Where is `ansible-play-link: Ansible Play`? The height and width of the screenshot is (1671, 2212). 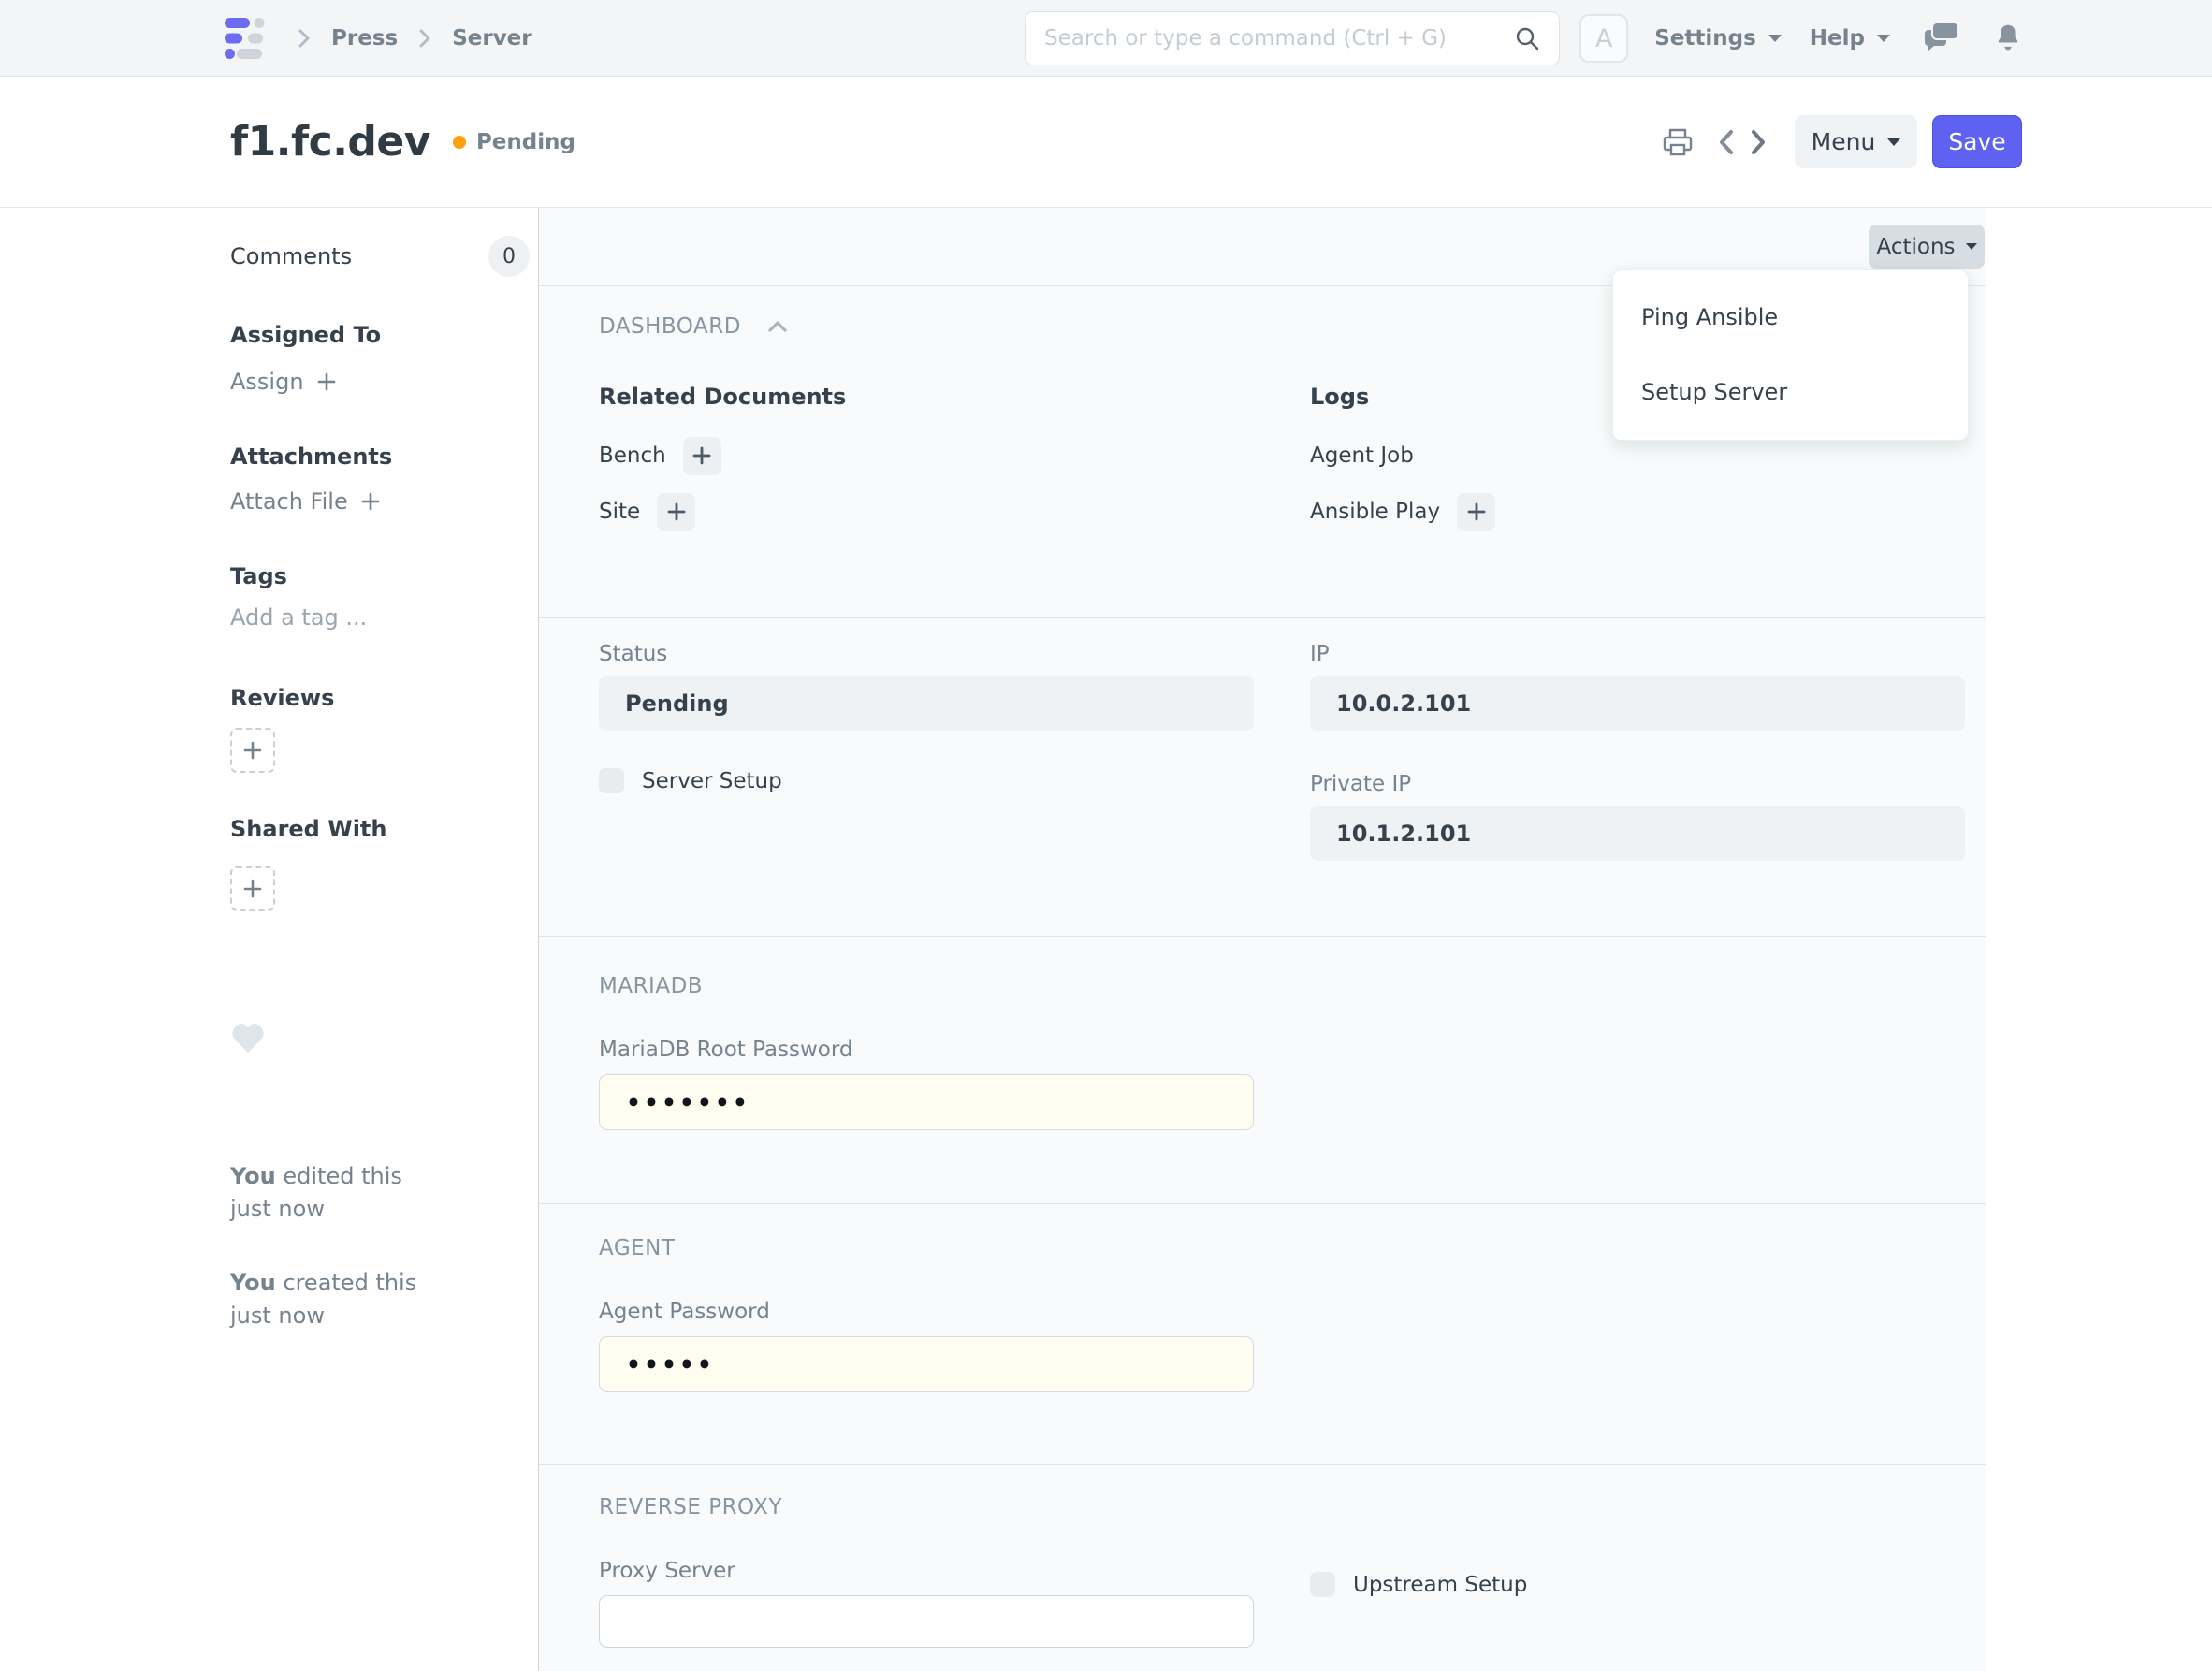
ansible-play-link: Ansible Play is located at coordinates (1375, 512).